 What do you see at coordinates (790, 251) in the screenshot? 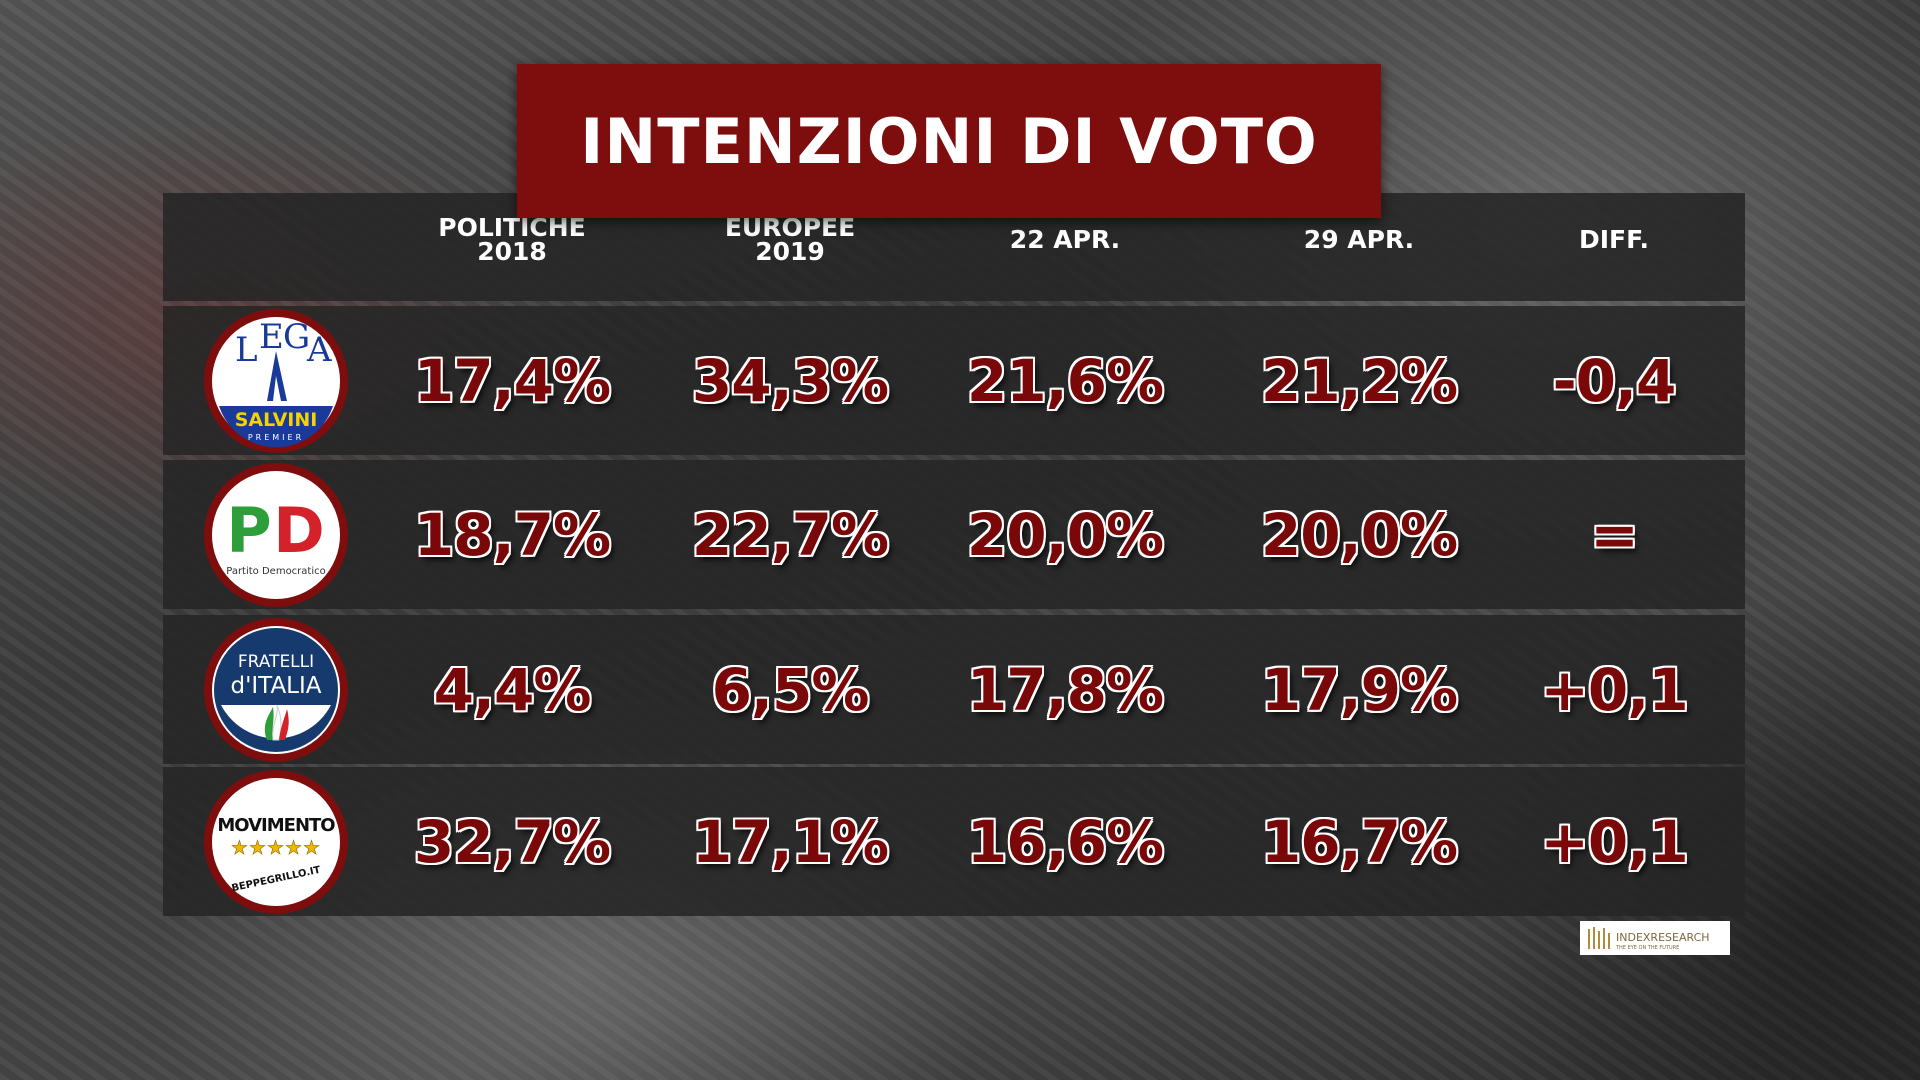
I see `header-line: 2019` at bounding box center [790, 251].